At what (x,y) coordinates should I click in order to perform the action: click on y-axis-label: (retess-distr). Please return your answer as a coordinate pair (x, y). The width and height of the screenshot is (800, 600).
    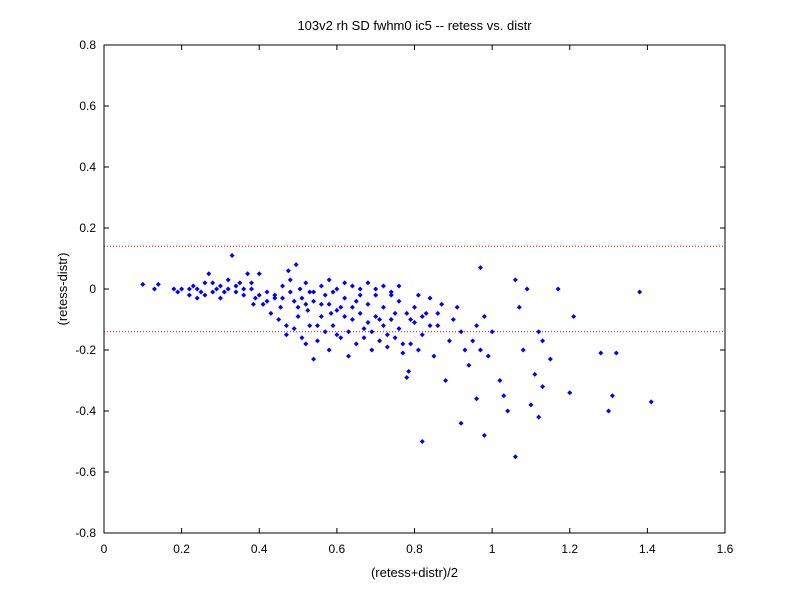
    Looking at the image, I should click on (62, 289).